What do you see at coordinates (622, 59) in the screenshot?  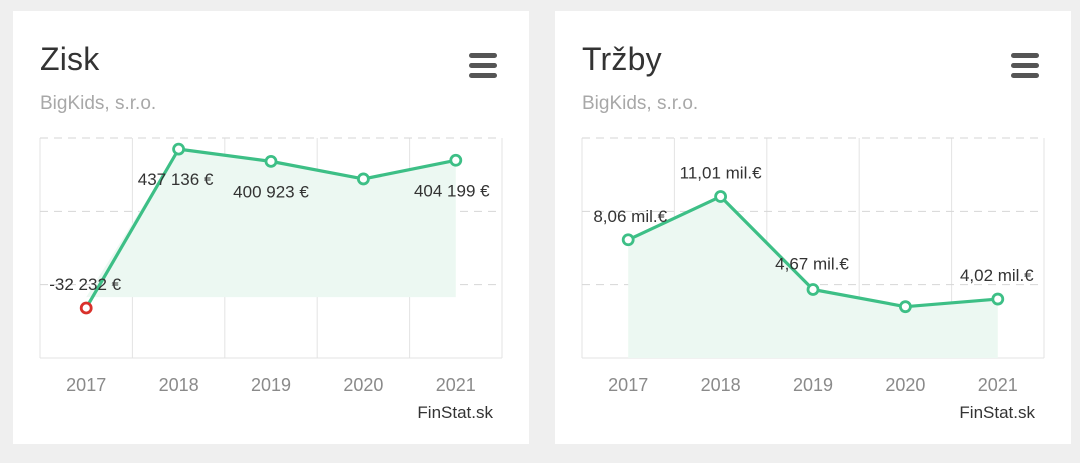 I see `chart-title: Tržby` at bounding box center [622, 59].